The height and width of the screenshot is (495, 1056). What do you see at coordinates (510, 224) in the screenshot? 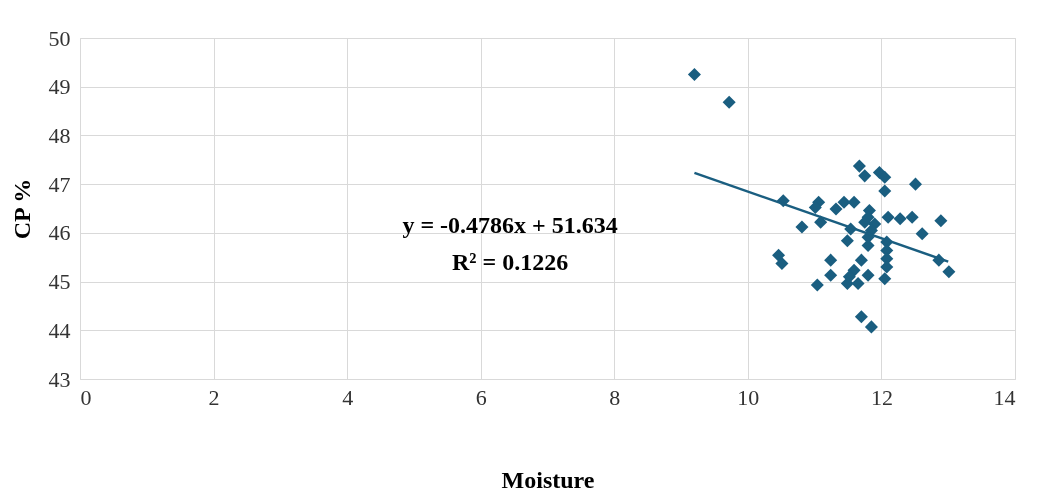
I see `annotation: y = -0.4786x + 51.634` at bounding box center [510, 224].